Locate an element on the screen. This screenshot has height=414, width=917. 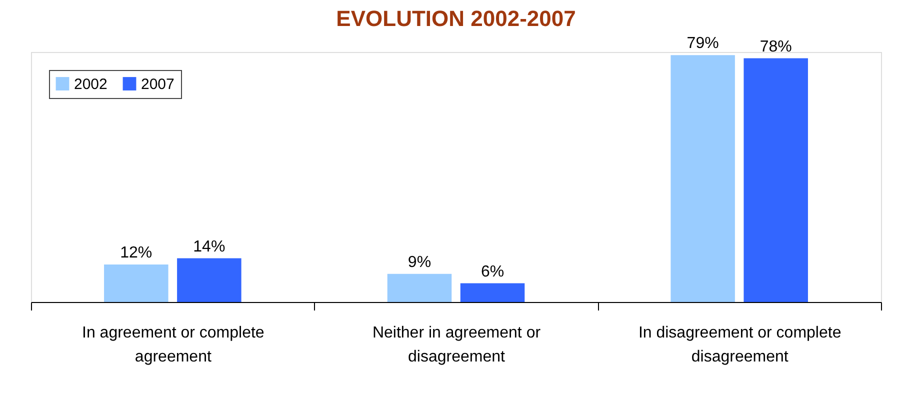
data-label: 12% is located at coordinates (136, 253).